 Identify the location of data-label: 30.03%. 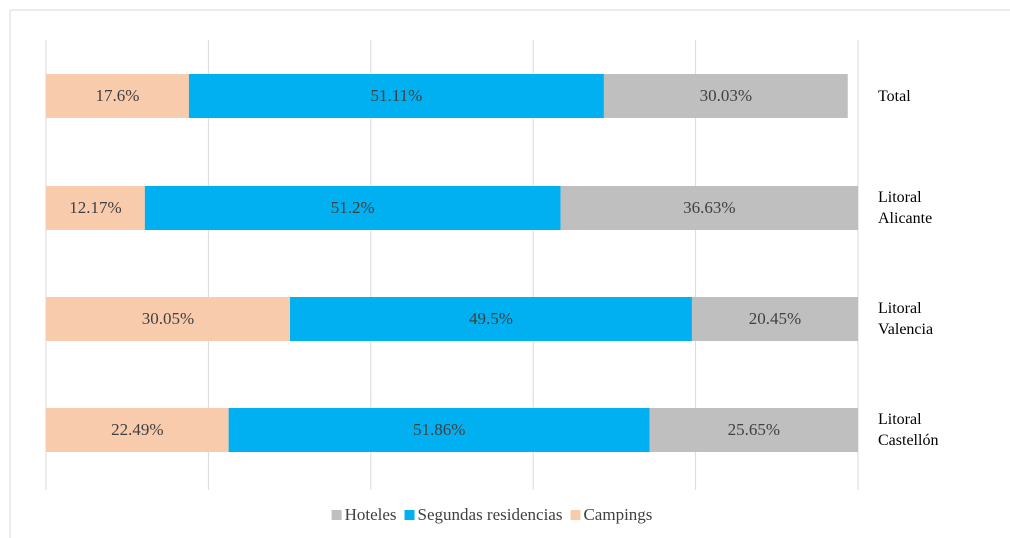
(726, 95).